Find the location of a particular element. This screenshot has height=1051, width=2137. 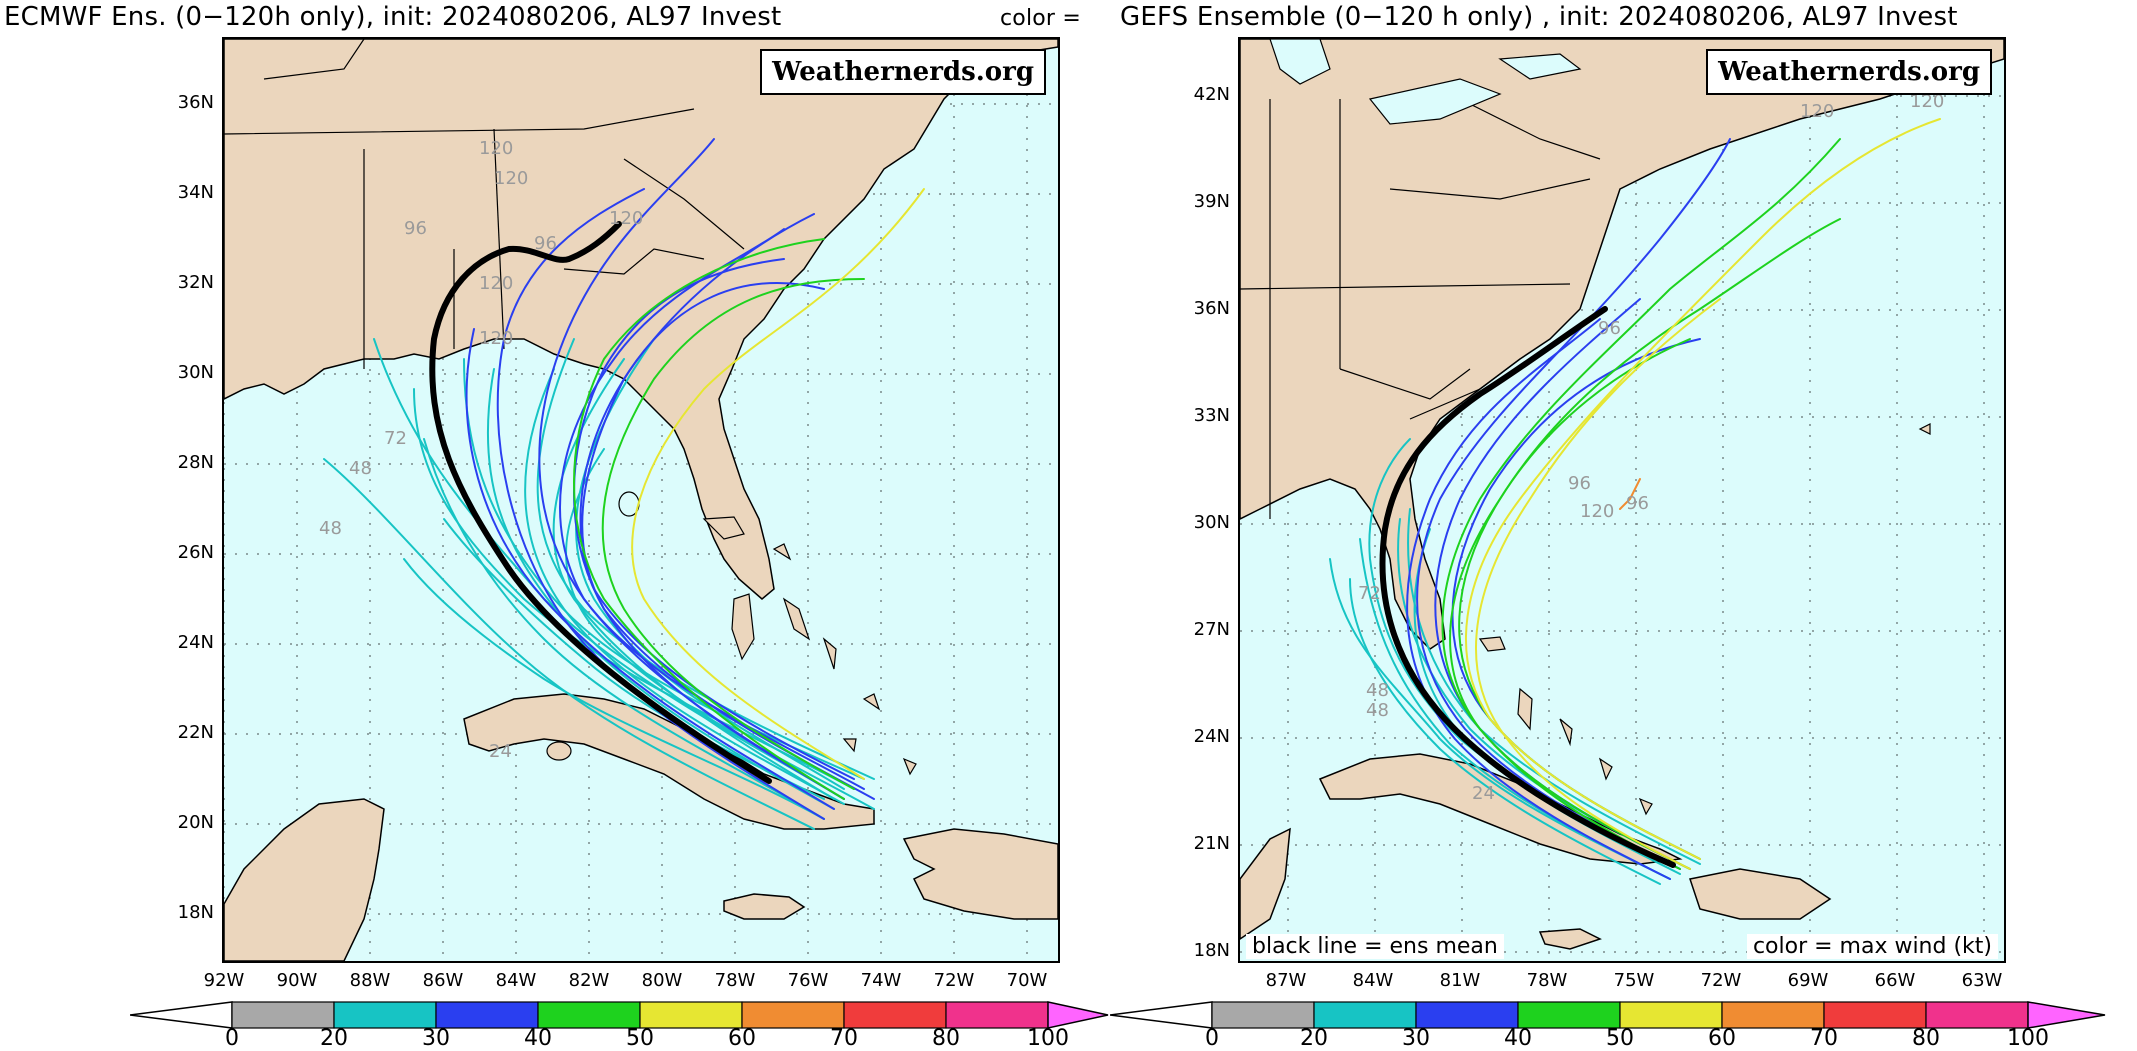

ens-mean-note: black line = ens mean is located at coordinates (1375, 946).